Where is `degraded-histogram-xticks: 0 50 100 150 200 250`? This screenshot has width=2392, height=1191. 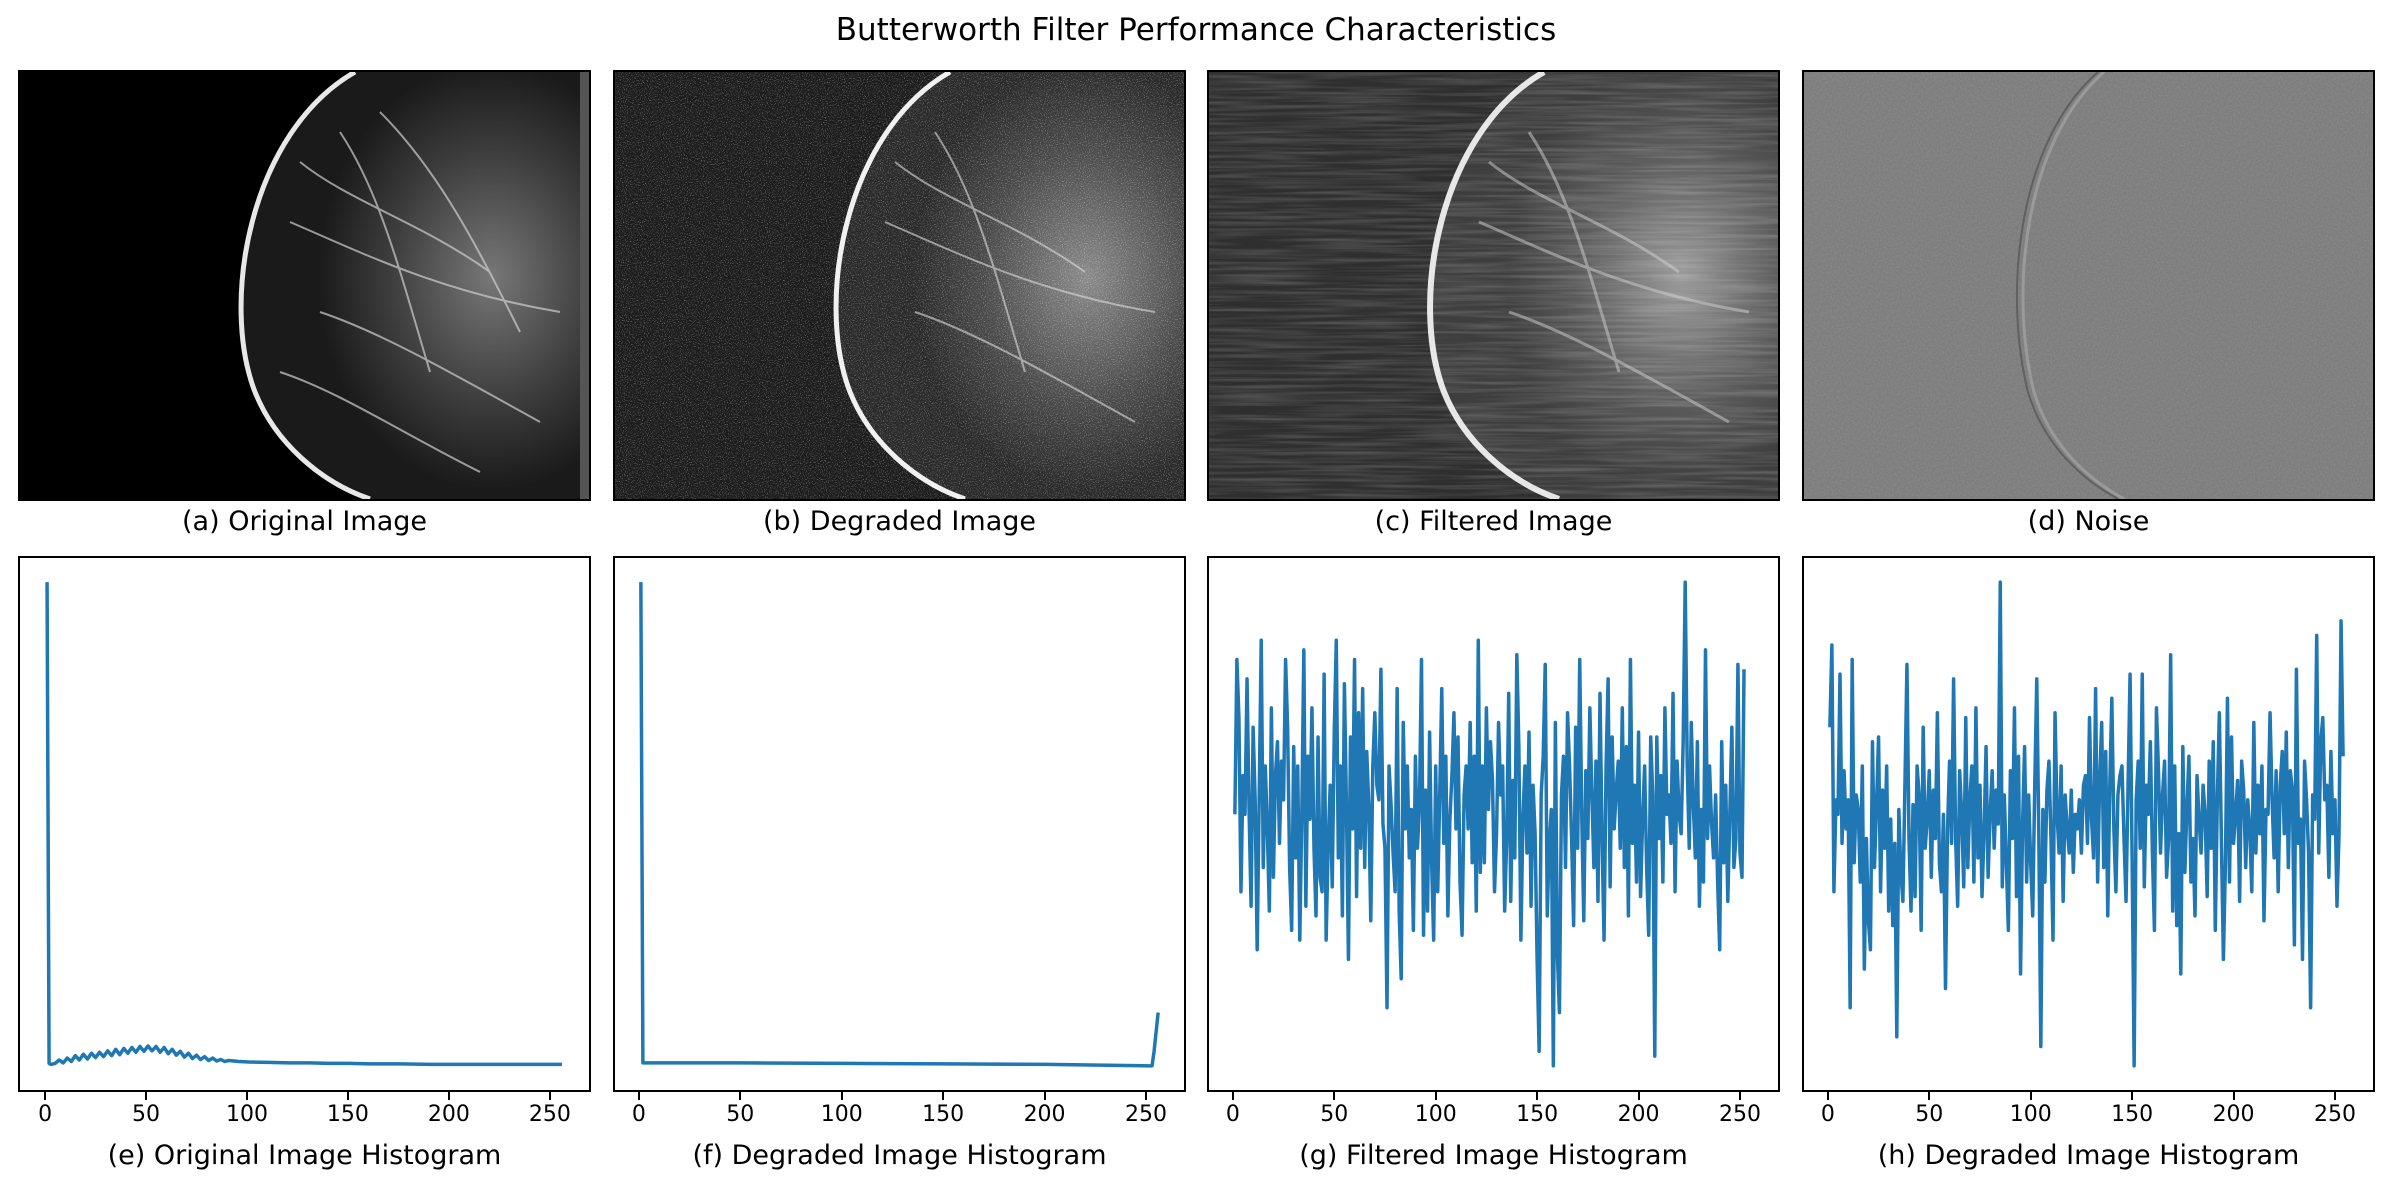
degraded-histogram-xticks: 0 50 100 150 200 250 is located at coordinates (899, 1112).